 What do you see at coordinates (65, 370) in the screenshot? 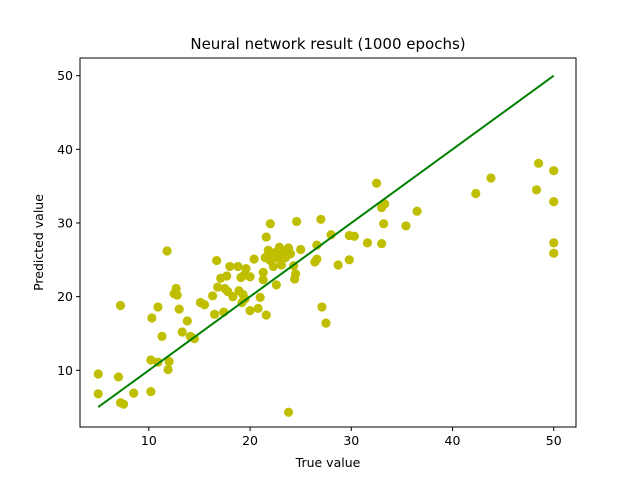
I see `y-tick-label: 10` at bounding box center [65, 370].